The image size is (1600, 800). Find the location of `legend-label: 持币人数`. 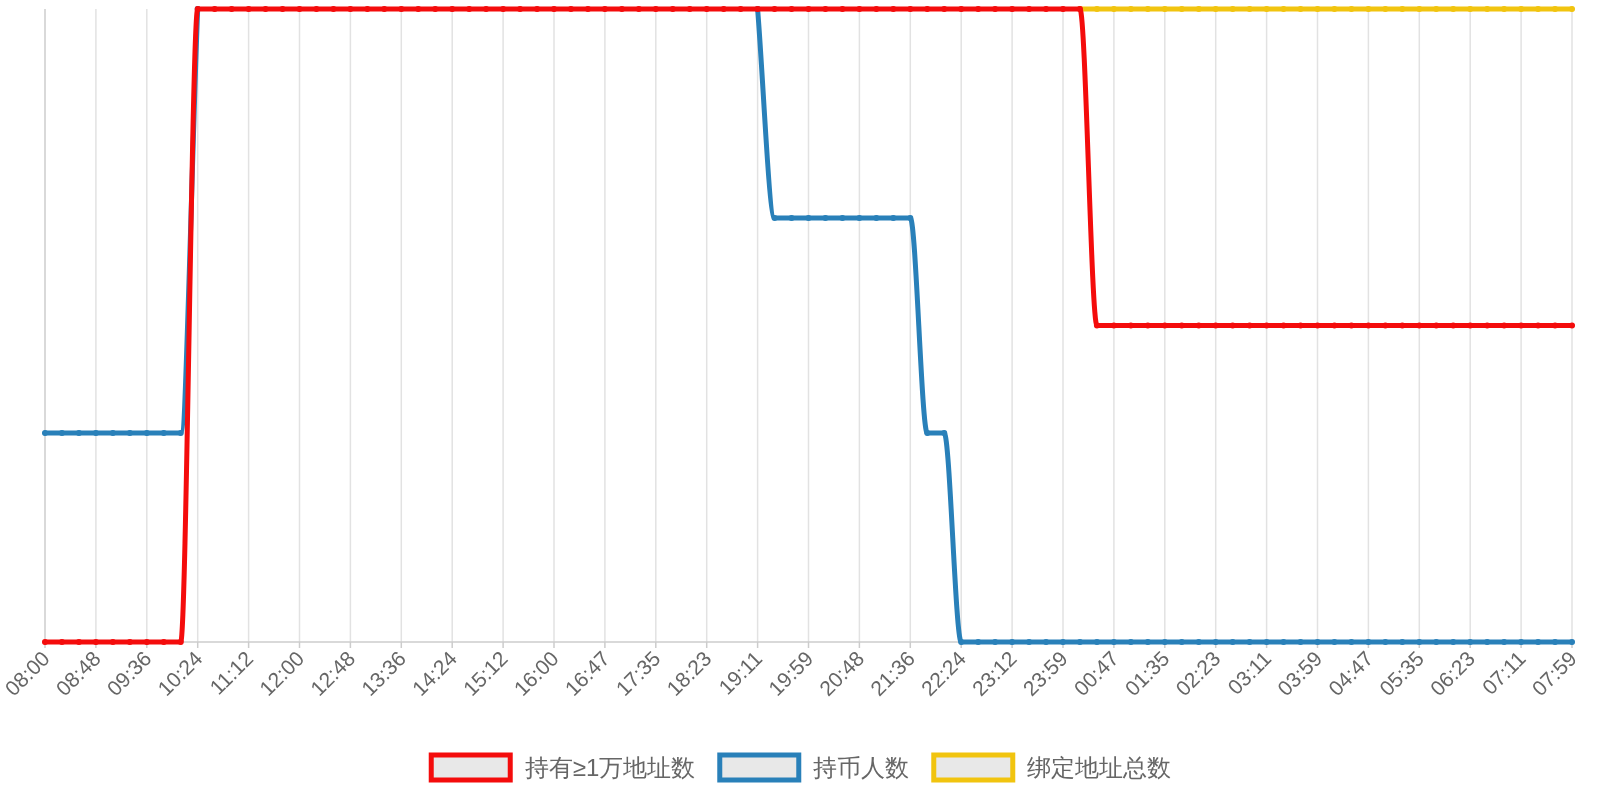

legend-label: 持币人数 is located at coordinates (861, 767).